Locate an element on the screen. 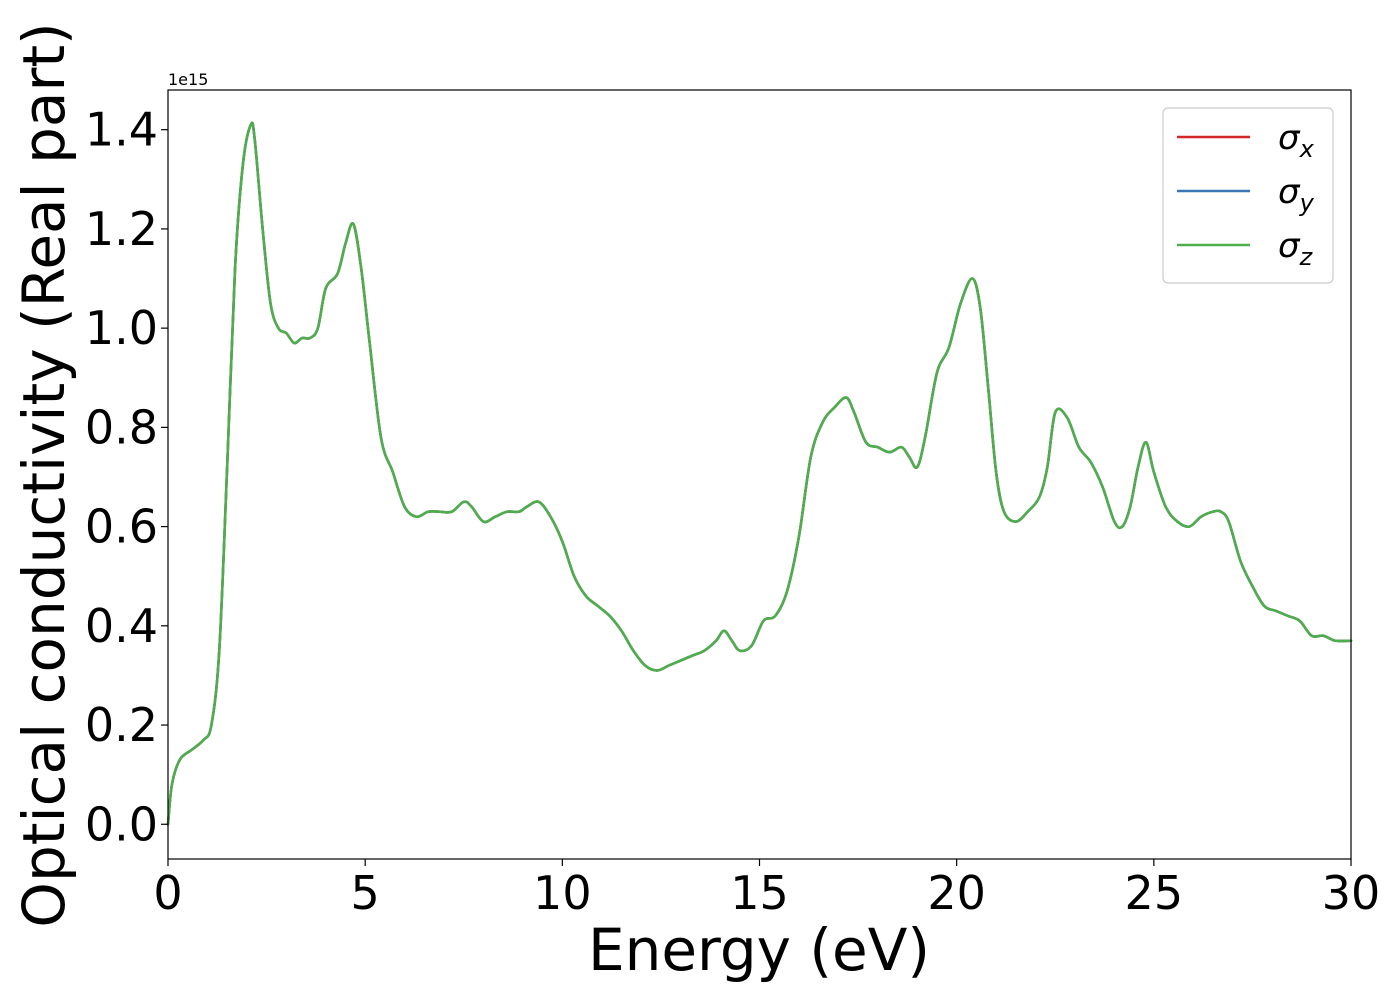 The height and width of the screenshot is (1000, 1400). legend-box is located at coordinates (1248, 195).